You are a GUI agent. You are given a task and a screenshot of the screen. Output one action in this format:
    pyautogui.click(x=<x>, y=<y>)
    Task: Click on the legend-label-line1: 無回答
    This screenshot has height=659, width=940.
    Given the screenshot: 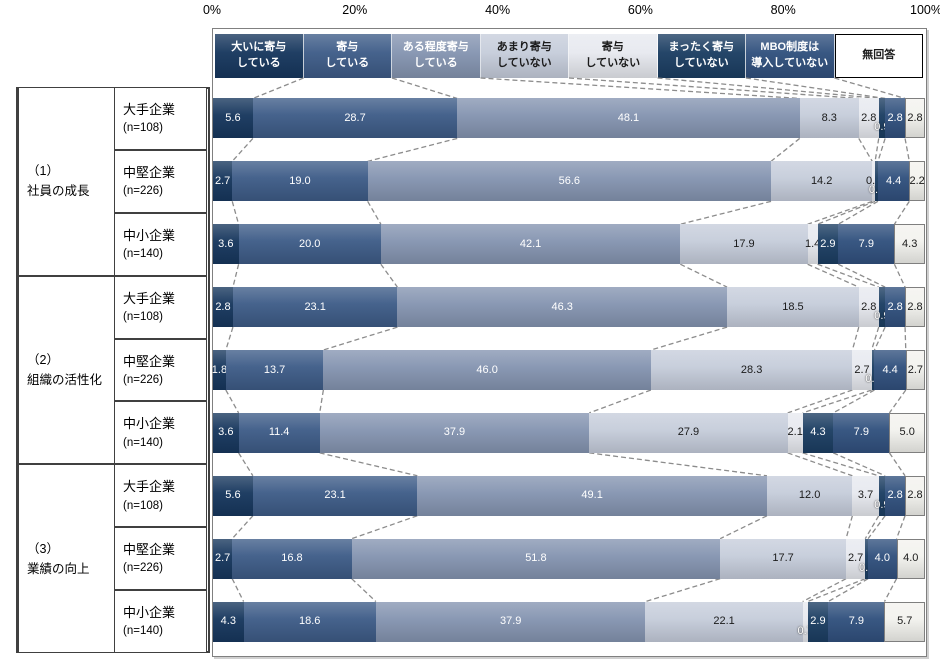 What is the action you would take?
    pyautogui.click(x=879, y=55)
    